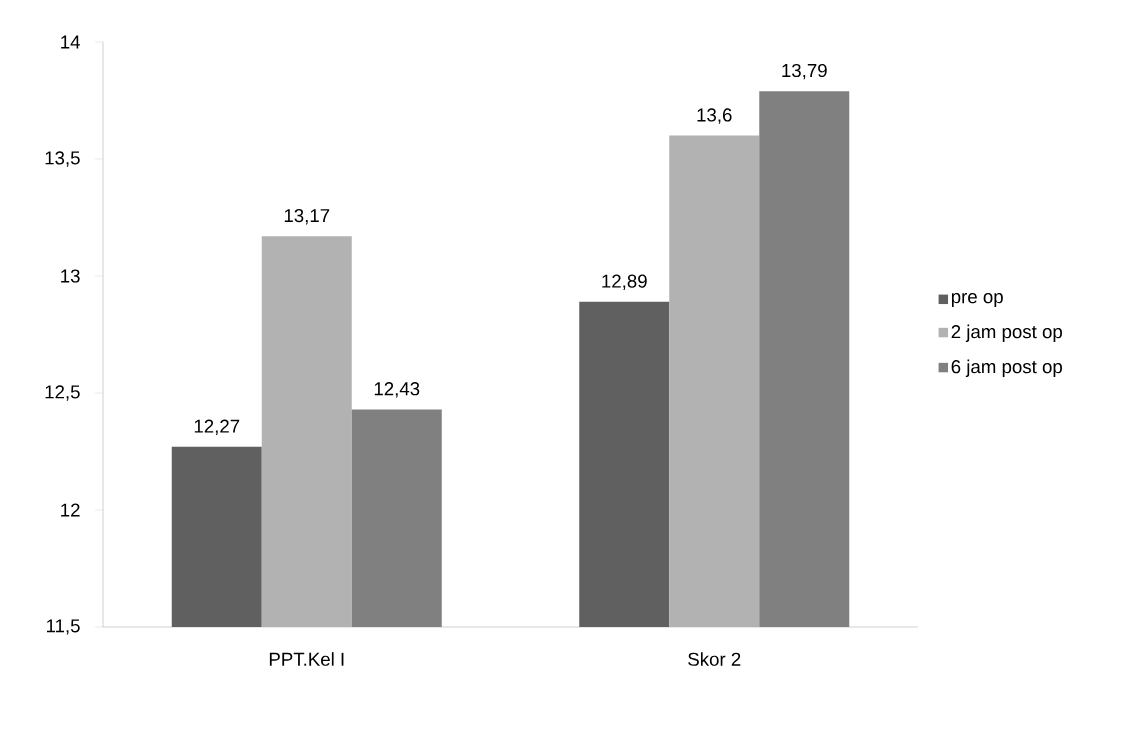 This screenshot has width=1145, height=729. What do you see at coordinates (624, 282) in the screenshot?
I see `data-label: 12,89` at bounding box center [624, 282].